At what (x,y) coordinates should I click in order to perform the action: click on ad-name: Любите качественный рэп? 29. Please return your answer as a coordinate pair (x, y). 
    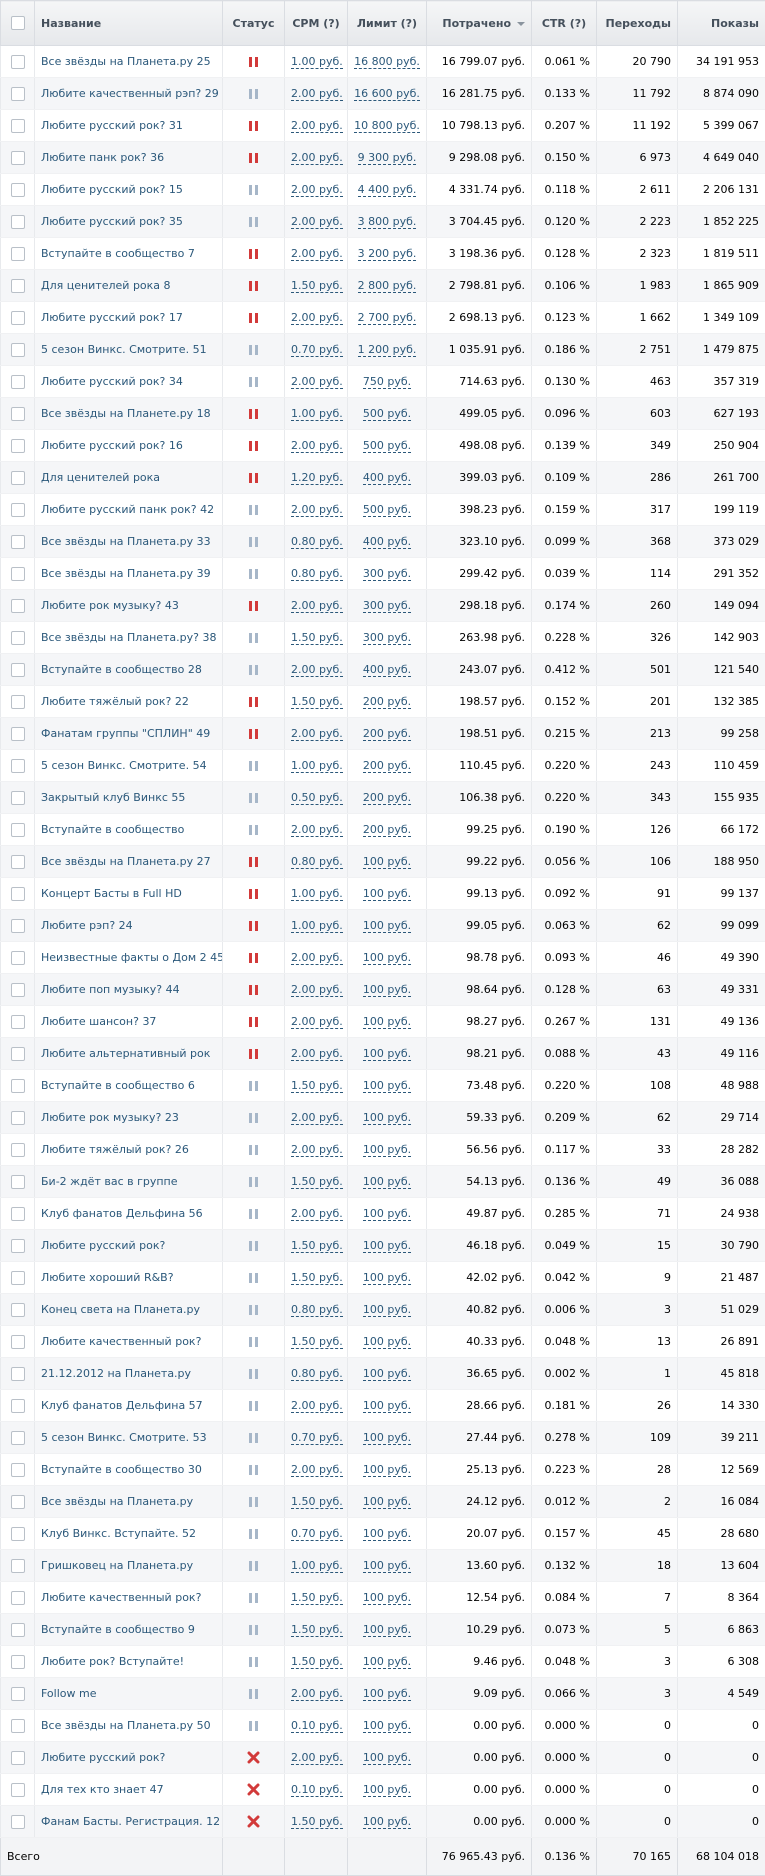
    Looking at the image, I should click on (130, 93).